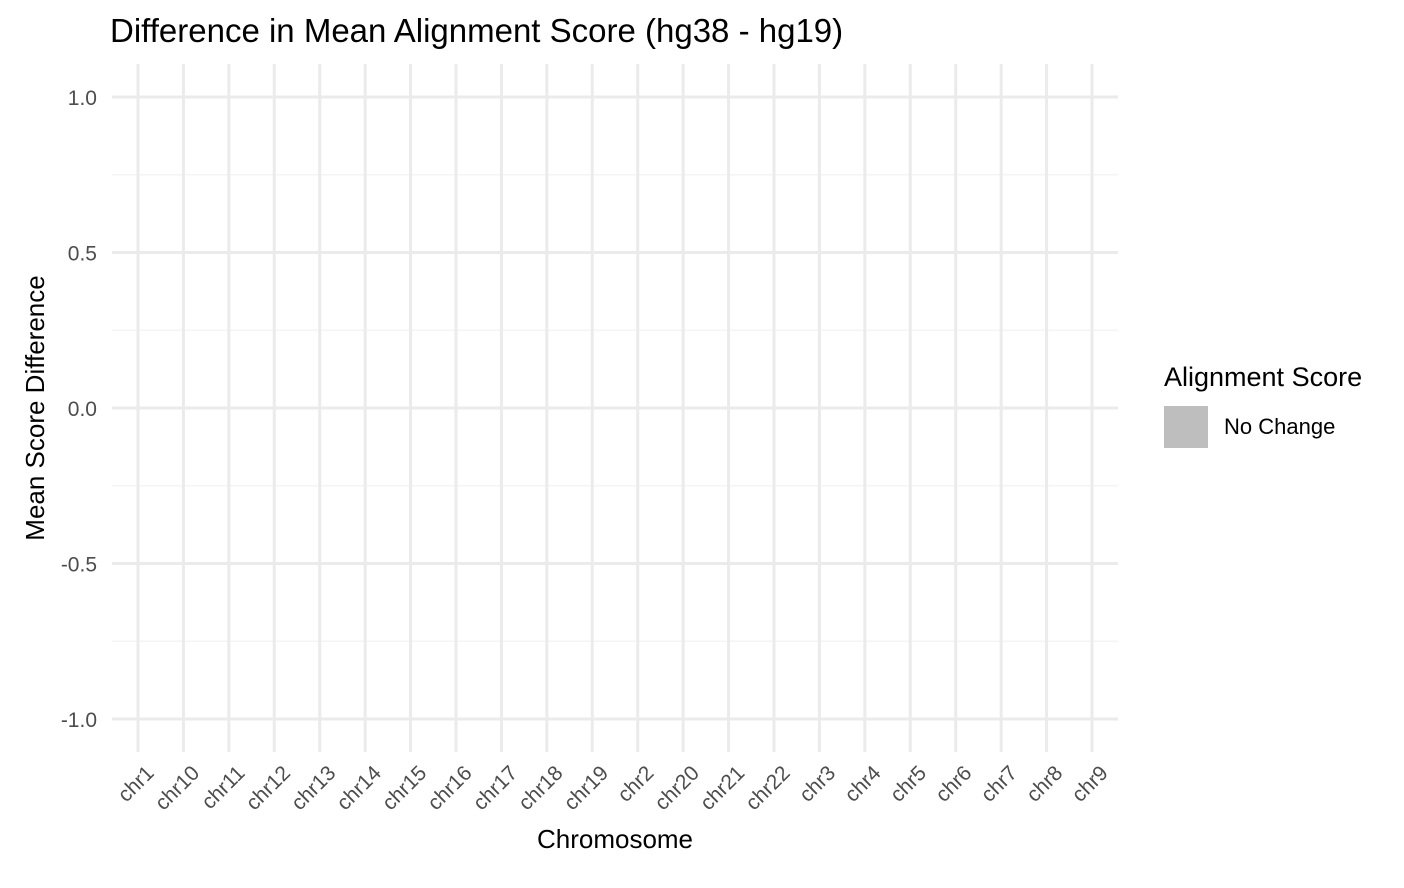  I want to click on x-tick-label: chr12, so click(268, 787).